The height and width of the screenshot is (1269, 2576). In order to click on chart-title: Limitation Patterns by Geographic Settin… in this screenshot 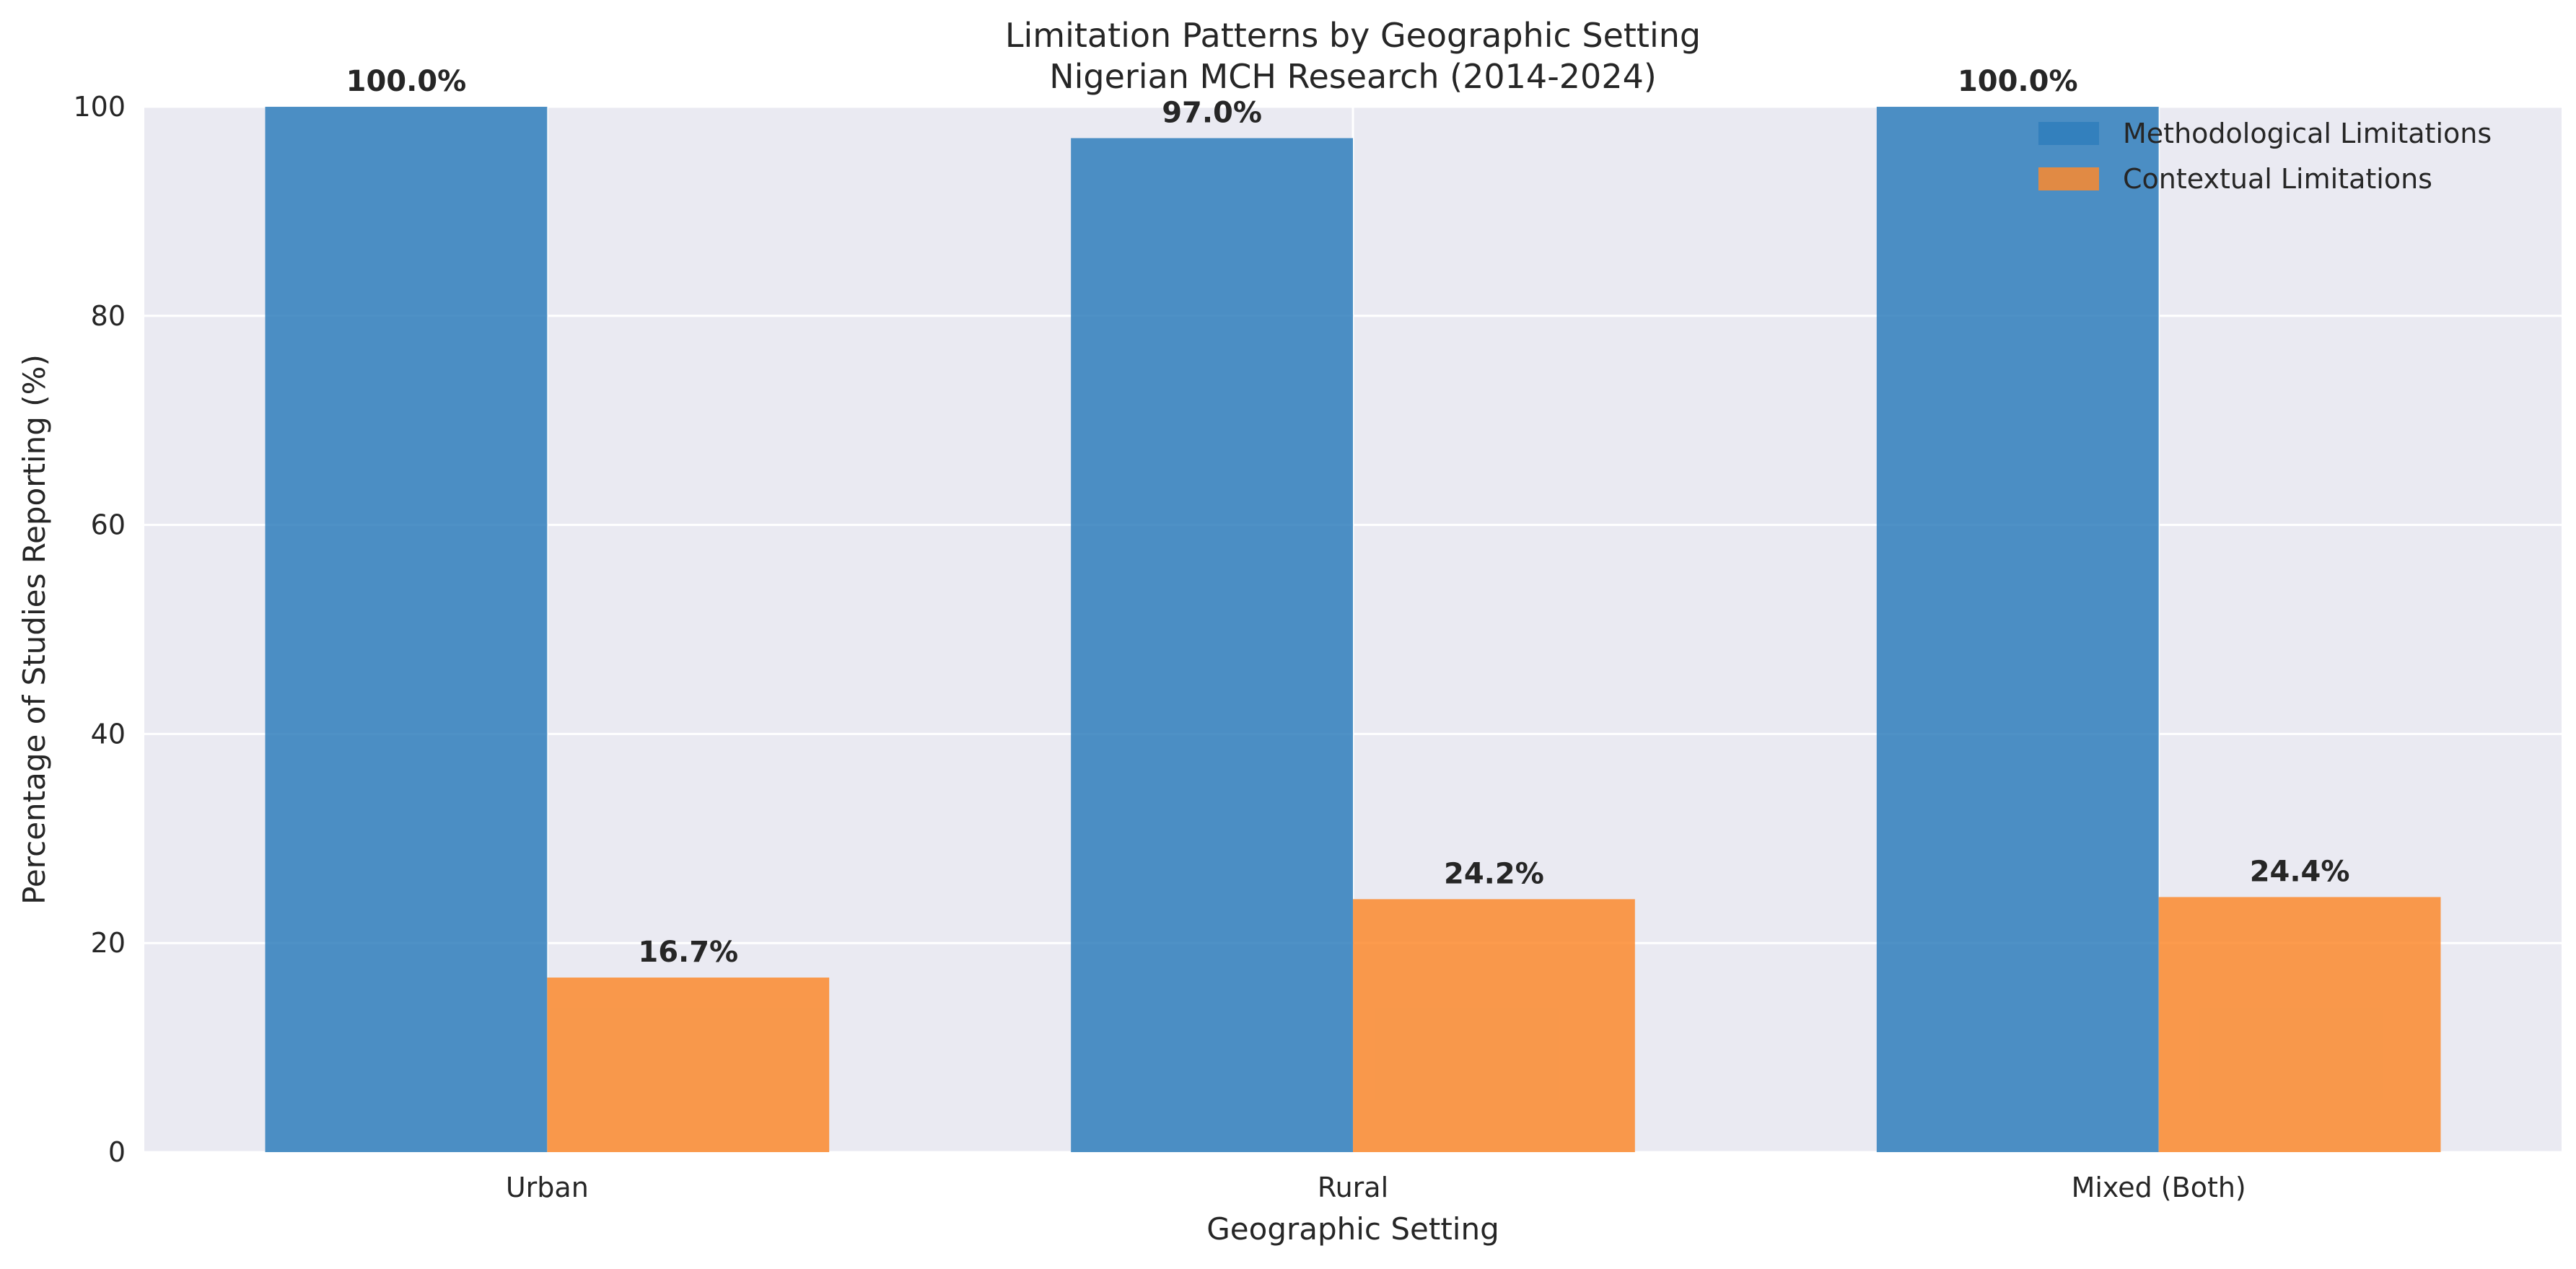, I will do `click(1353, 35)`.